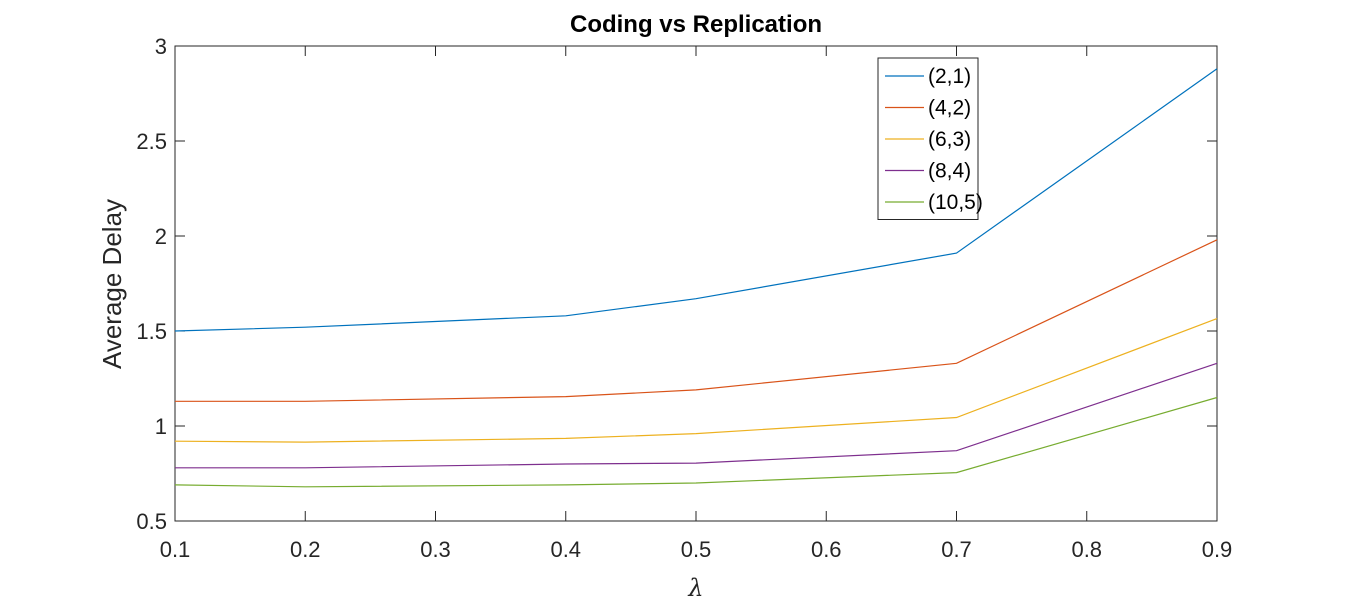 The image size is (1346, 604). Describe the element at coordinates (949, 139) in the screenshot. I see `legend-label: (6,3)` at that location.